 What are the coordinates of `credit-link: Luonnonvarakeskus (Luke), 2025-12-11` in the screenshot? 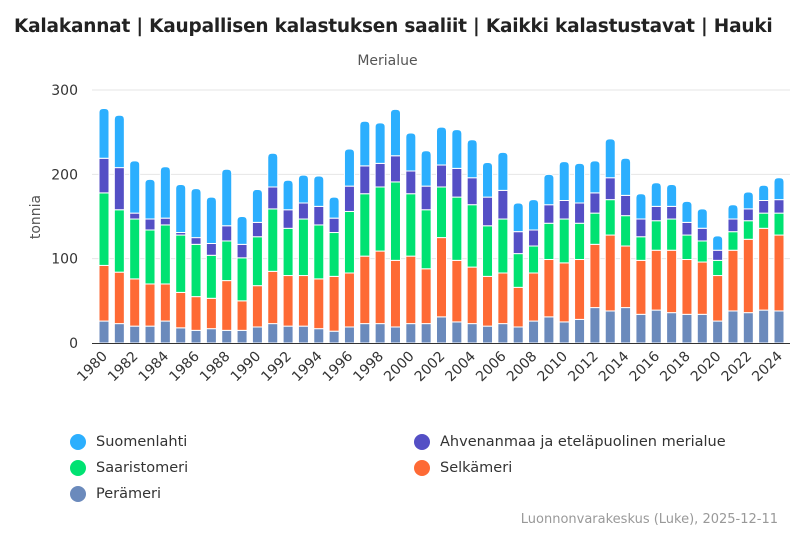 It's located at (649, 519).